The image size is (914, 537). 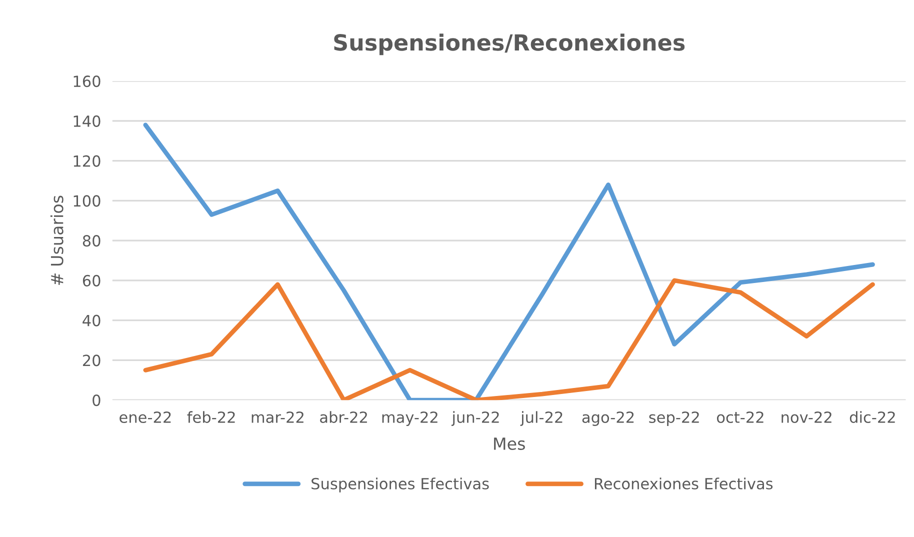 What do you see at coordinates (509, 444) in the screenshot?
I see `x-axis-title: Mes` at bounding box center [509, 444].